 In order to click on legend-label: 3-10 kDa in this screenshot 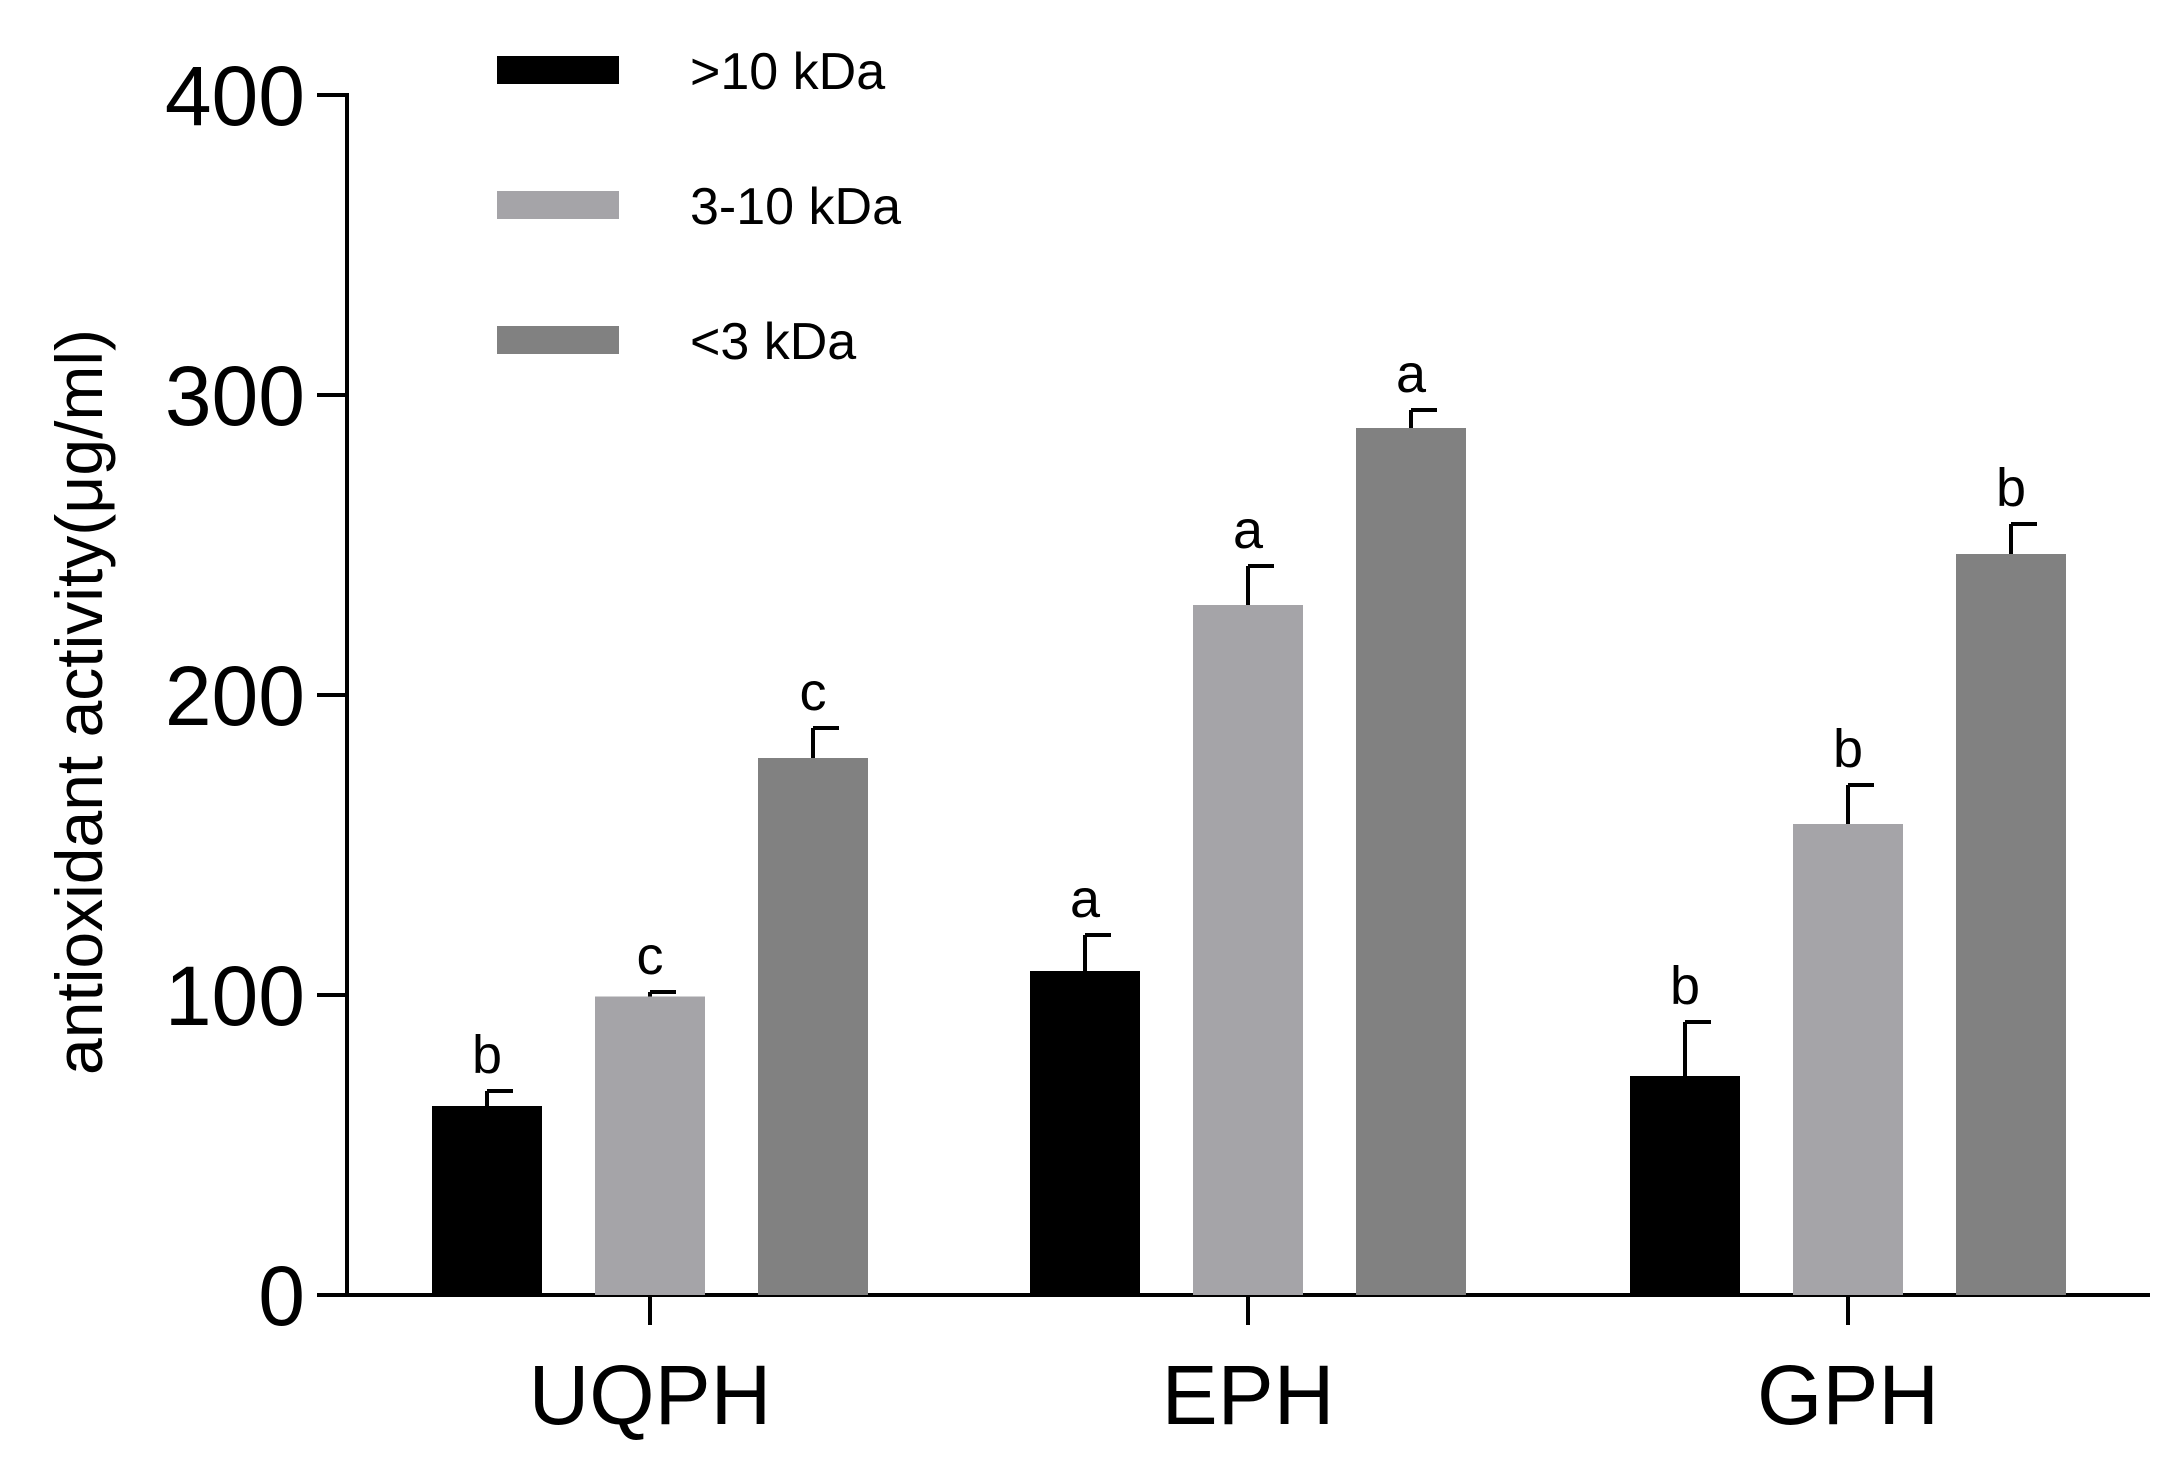, I will do `click(795, 207)`.